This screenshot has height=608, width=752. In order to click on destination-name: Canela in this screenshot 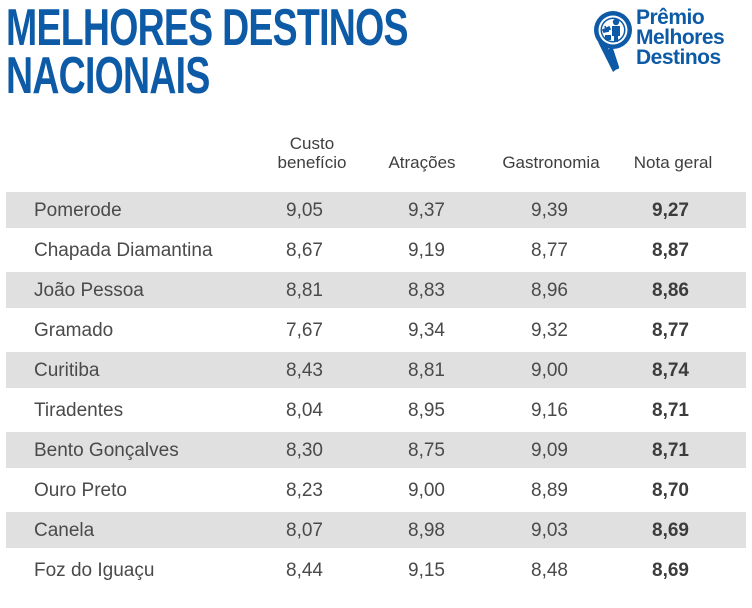, I will do `click(64, 530)`.